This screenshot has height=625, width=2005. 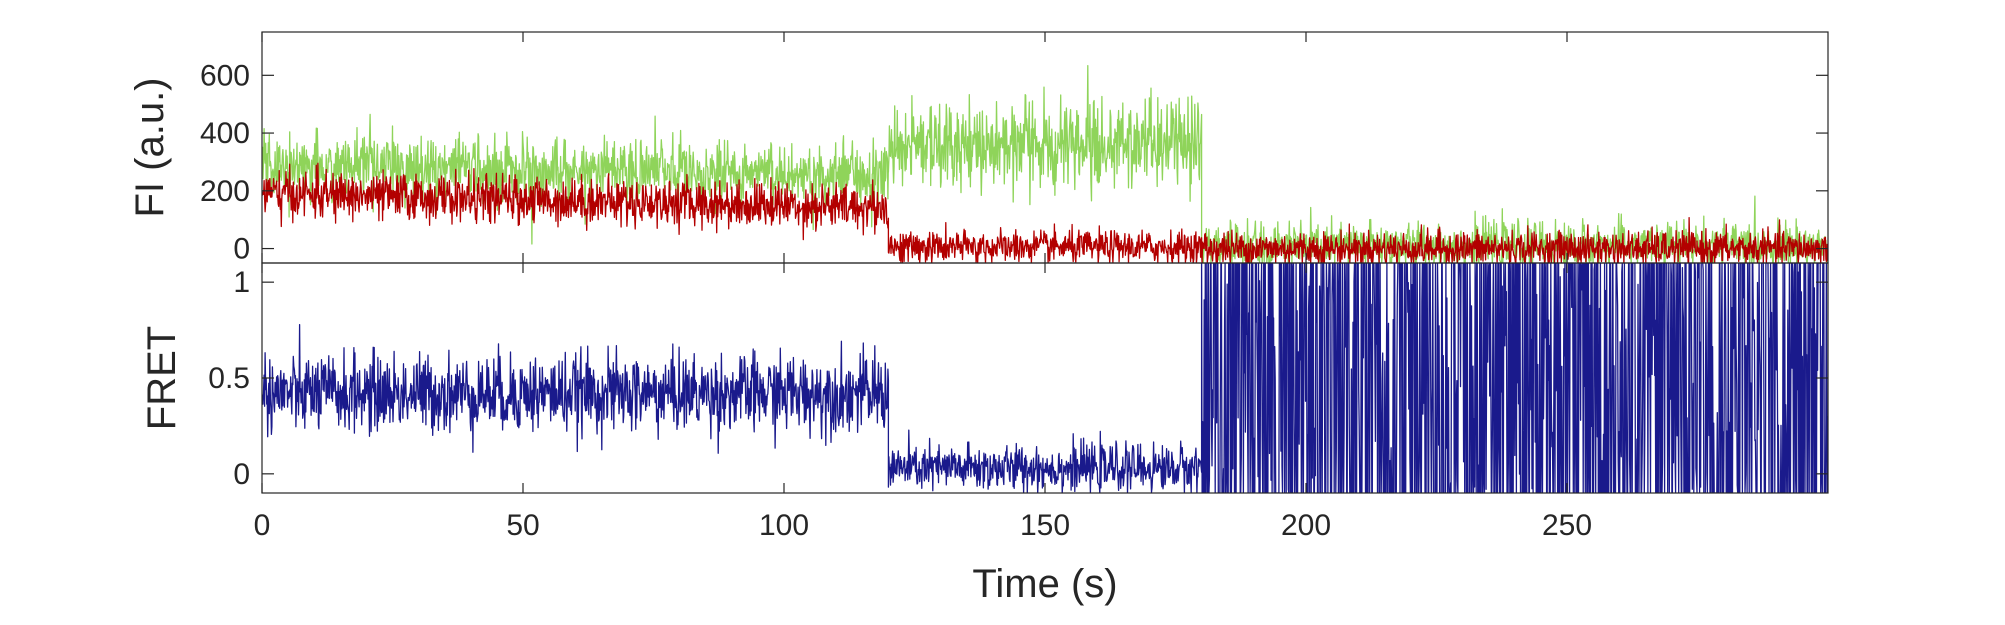 I want to click on x-tick-label: 100, so click(x=784, y=525).